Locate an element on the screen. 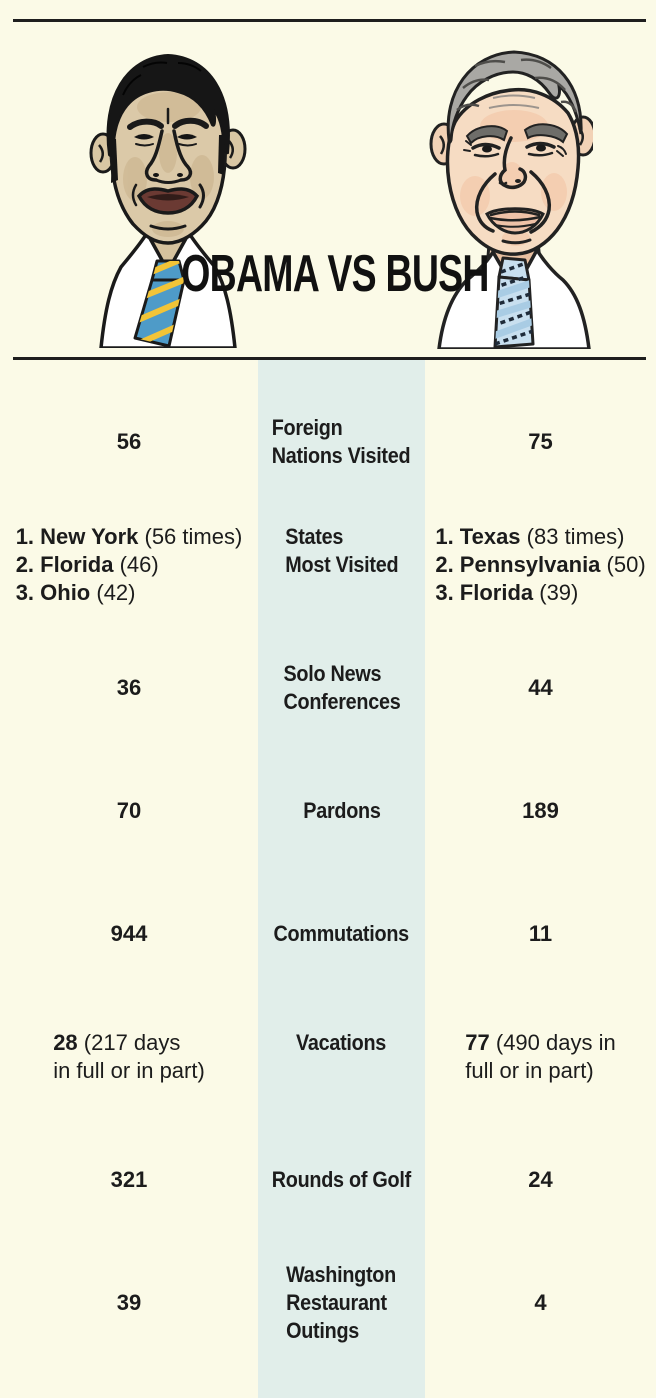 The width and height of the screenshot is (656, 1398). bush-stat: 4 is located at coordinates (540, 1303).